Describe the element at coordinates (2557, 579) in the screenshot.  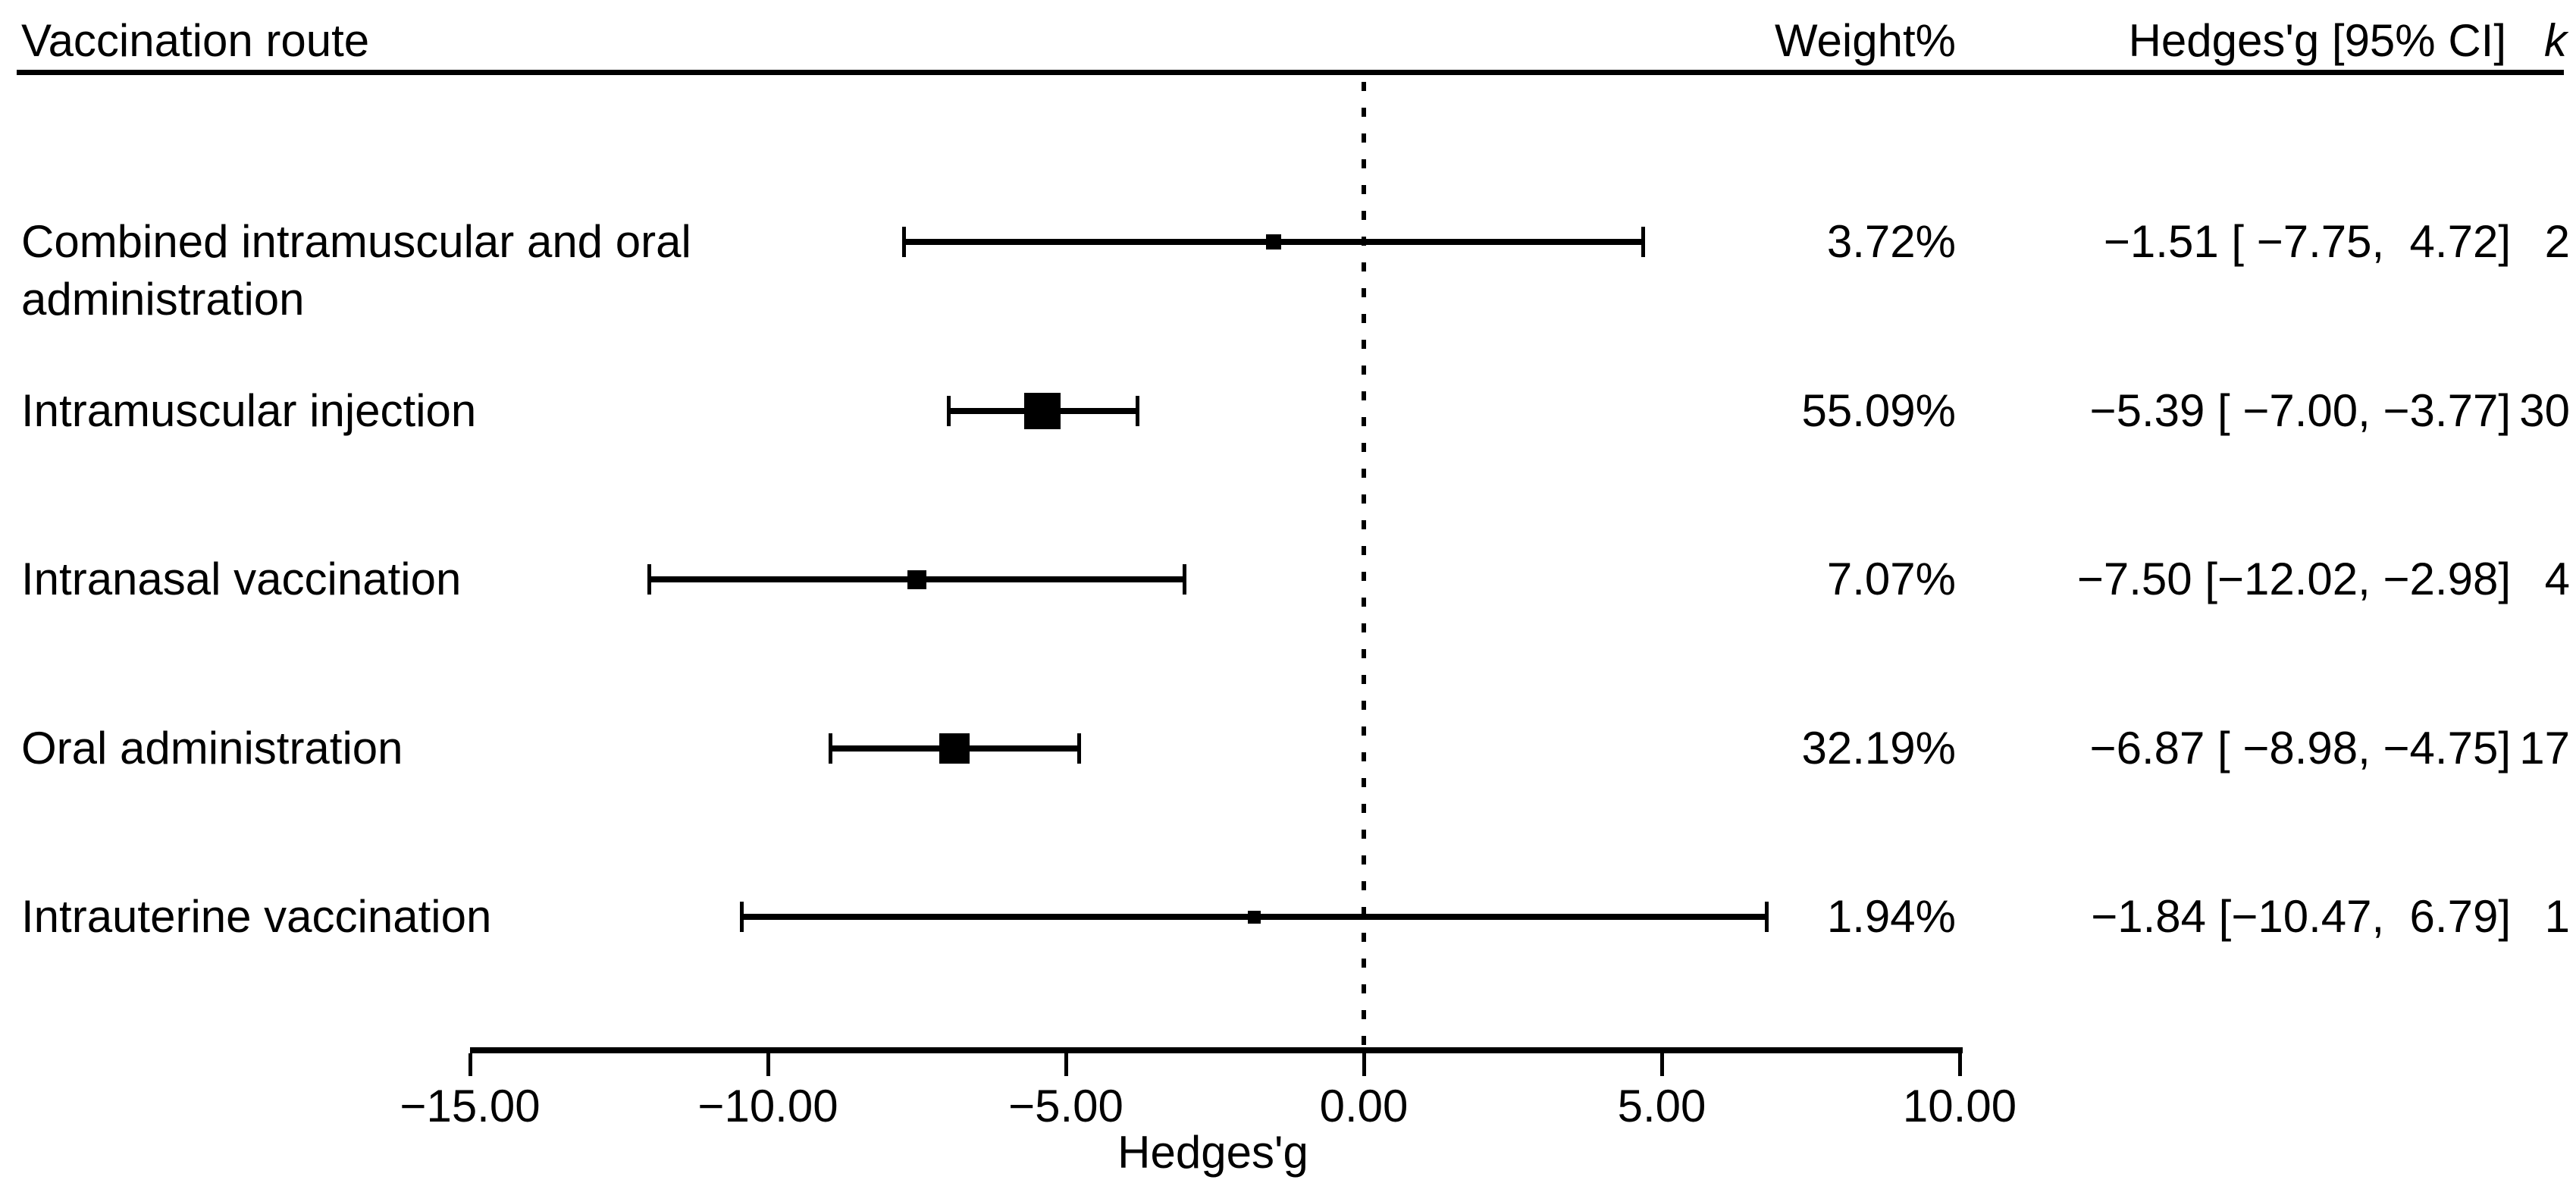
I see `k-value: 4` at that location.